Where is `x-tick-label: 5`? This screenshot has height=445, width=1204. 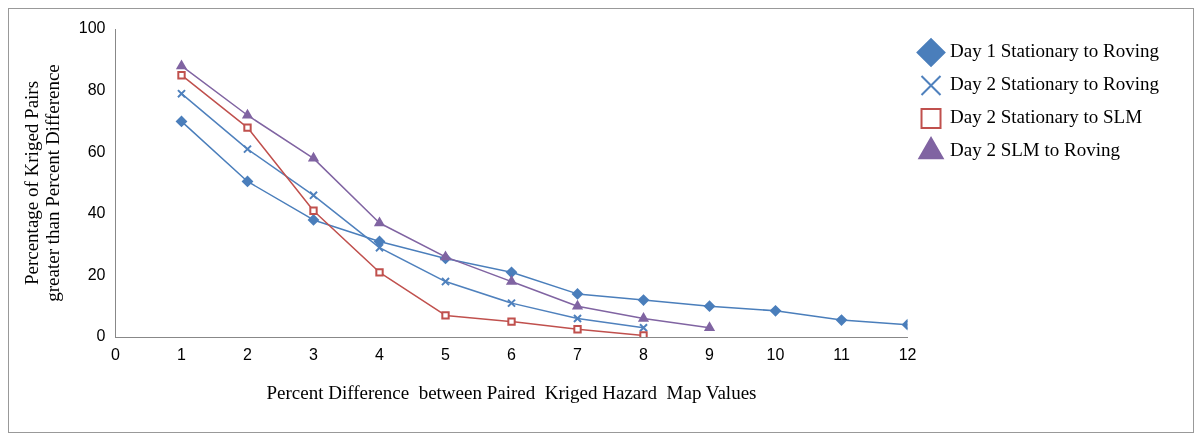
x-tick-label: 5 is located at coordinates (446, 355).